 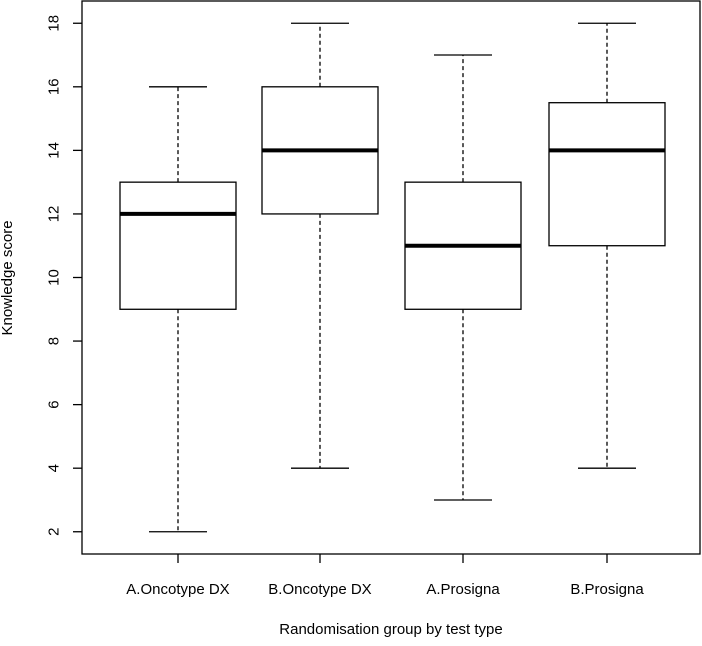 What do you see at coordinates (54, 86) in the screenshot?
I see `y-tick-label: 16` at bounding box center [54, 86].